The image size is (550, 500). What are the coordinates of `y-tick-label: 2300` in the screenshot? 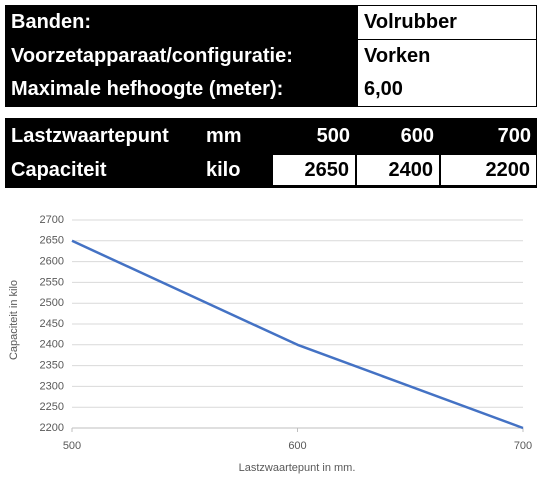 It's located at (52, 386).